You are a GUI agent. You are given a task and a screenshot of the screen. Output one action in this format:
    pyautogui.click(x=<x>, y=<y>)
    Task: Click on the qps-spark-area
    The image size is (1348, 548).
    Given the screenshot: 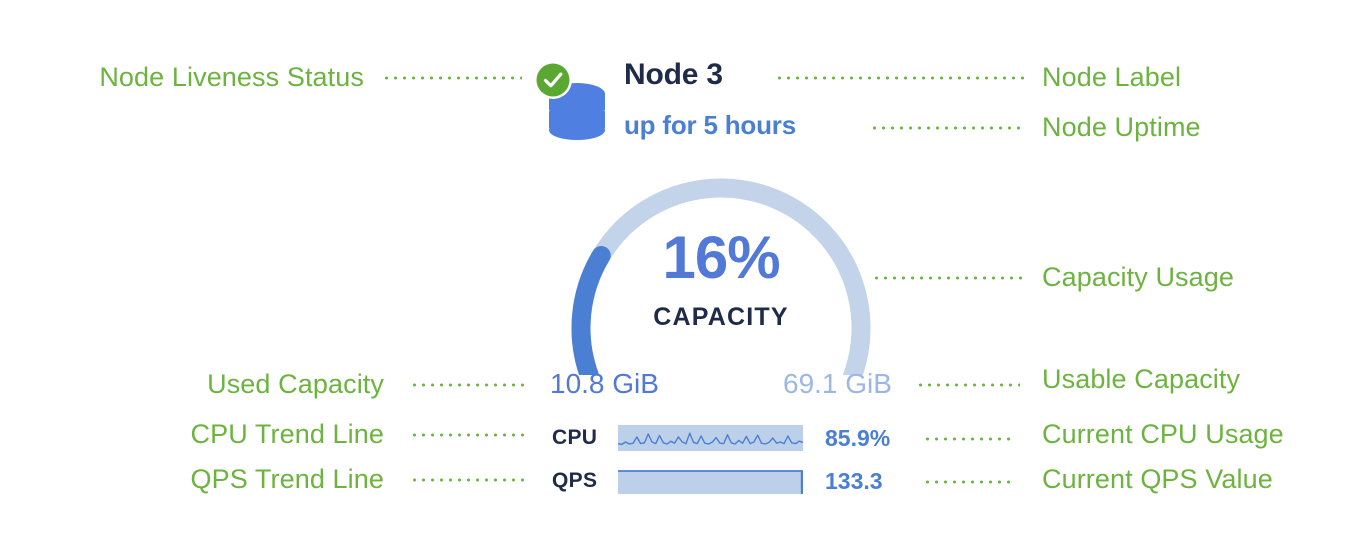 What is the action you would take?
    pyautogui.click(x=710, y=482)
    